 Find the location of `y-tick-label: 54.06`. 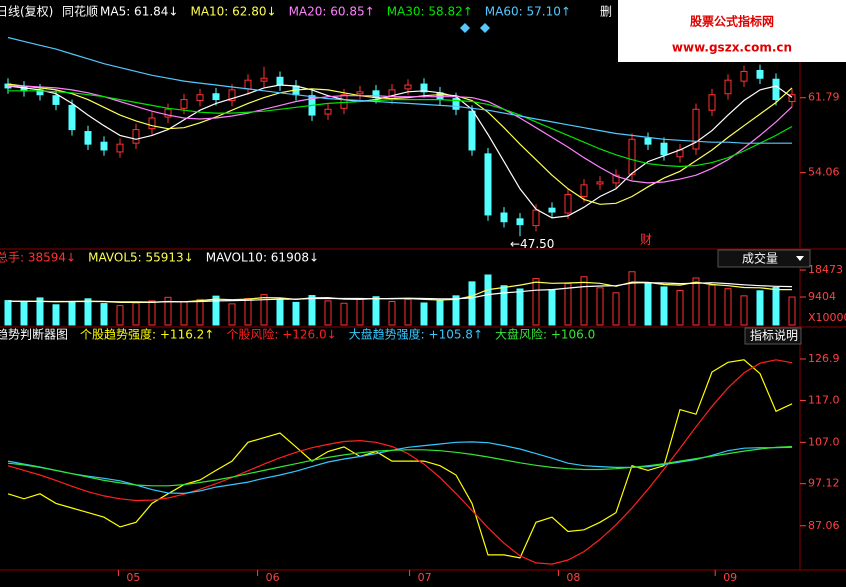

y-tick-label: 54.06 is located at coordinates (824, 172).